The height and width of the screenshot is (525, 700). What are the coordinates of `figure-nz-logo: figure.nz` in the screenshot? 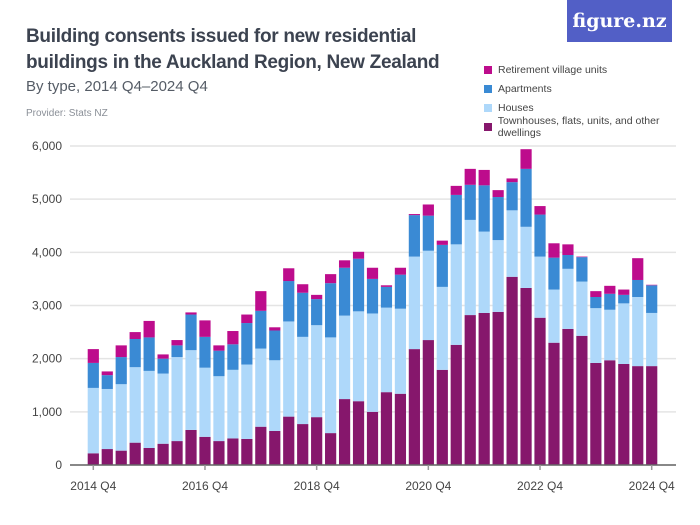 It's located at (619, 21).